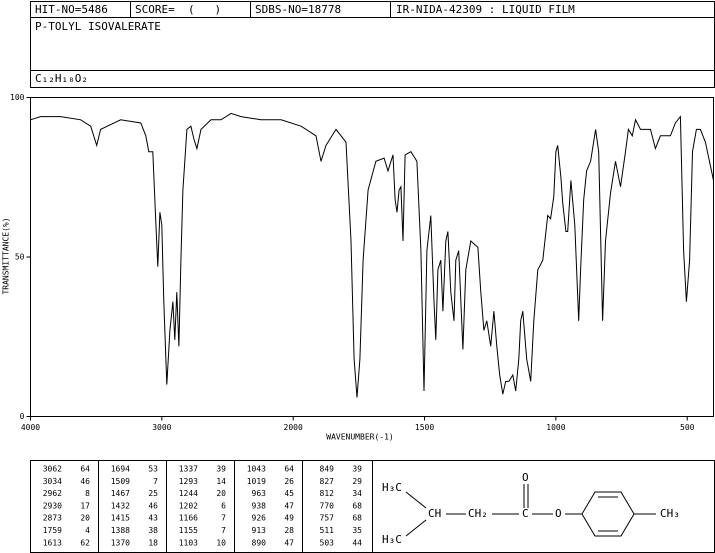 The image size is (715, 553). I want to click on peak-wavenumber: 849, so click(327, 469).